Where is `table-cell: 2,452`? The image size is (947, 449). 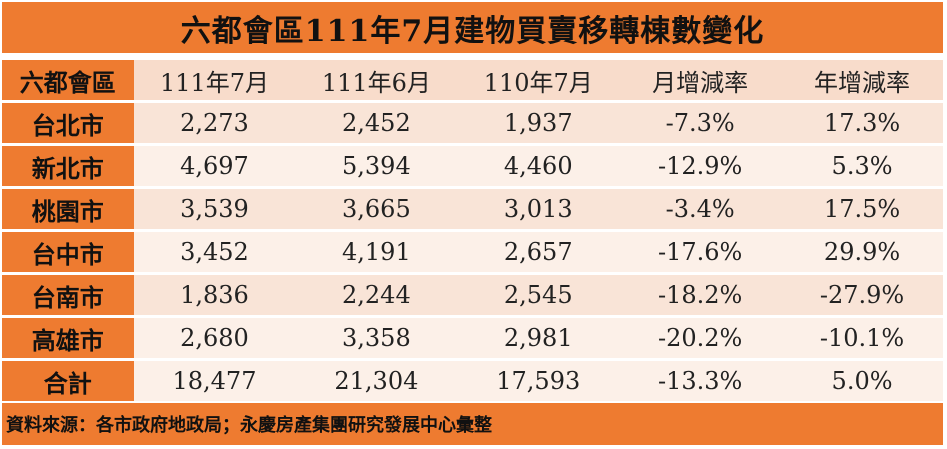
table-cell: 2,452 is located at coordinates (376, 123).